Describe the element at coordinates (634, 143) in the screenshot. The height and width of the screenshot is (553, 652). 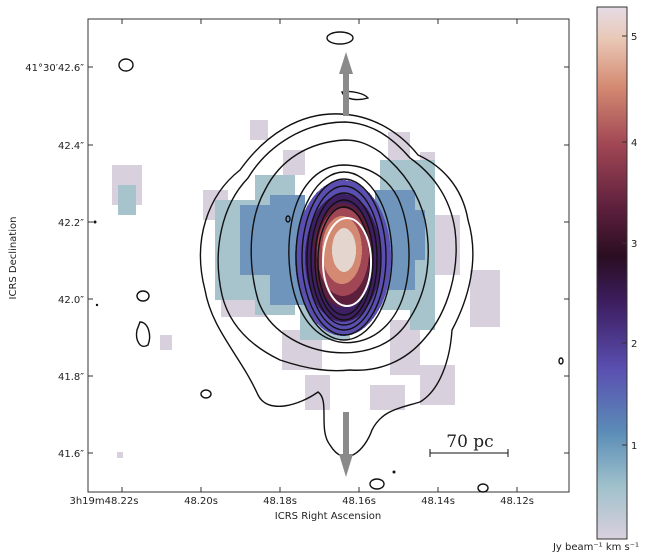
I see `colorbar-tick-label: 4` at that location.